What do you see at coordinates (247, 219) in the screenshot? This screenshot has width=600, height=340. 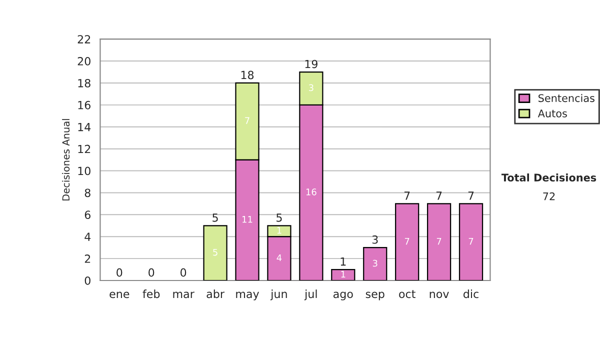 I see `data-label: 11` at bounding box center [247, 219].